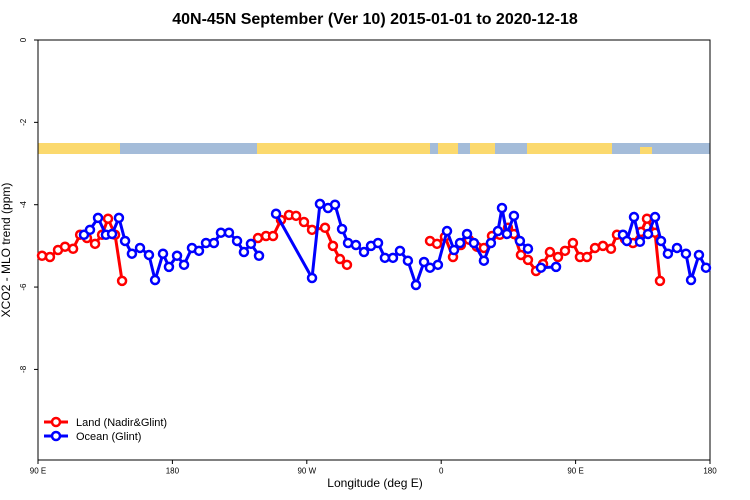  I want to click on x-tick-label: 0, so click(441, 471).